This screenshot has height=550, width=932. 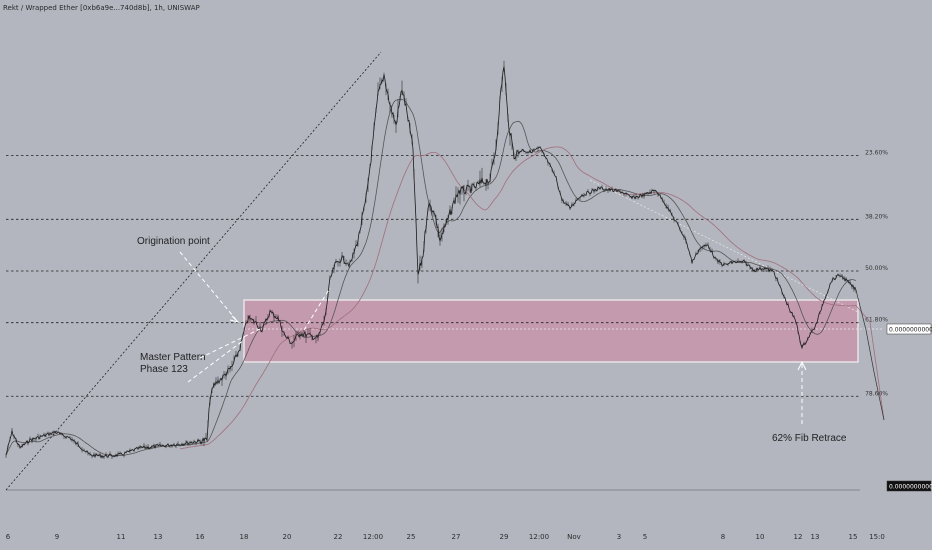 I want to click on x-tick-label: 8, so click(x=723, y=537).